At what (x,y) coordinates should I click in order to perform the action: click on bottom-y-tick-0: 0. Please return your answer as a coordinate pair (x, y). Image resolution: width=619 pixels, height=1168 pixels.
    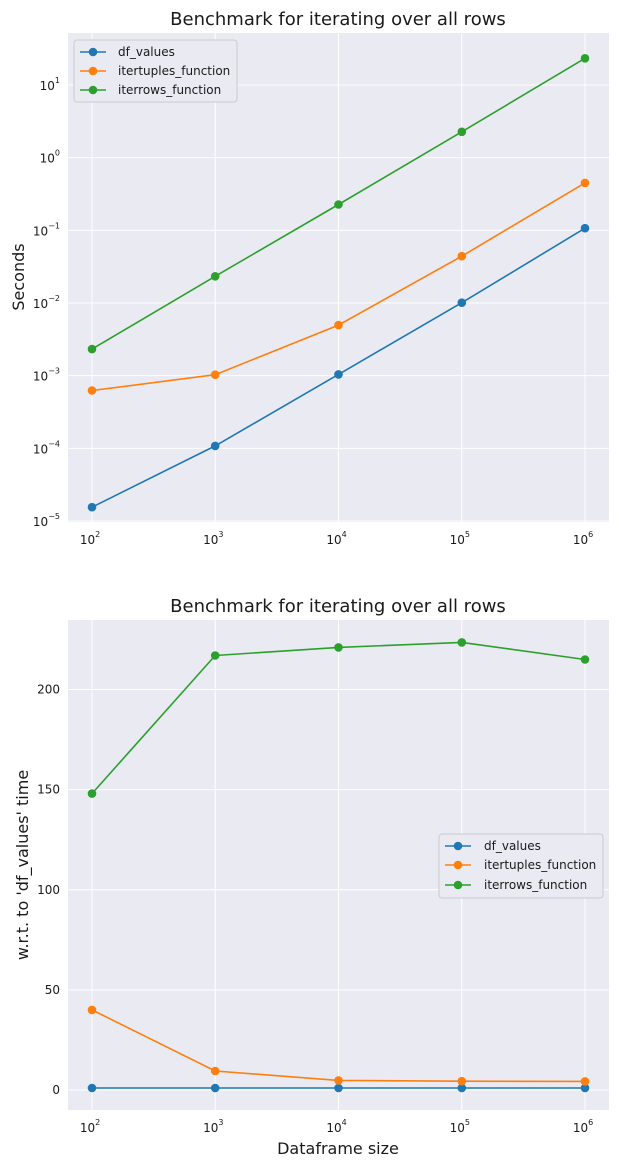
    Looking at the image, I should click on (56, 1090).